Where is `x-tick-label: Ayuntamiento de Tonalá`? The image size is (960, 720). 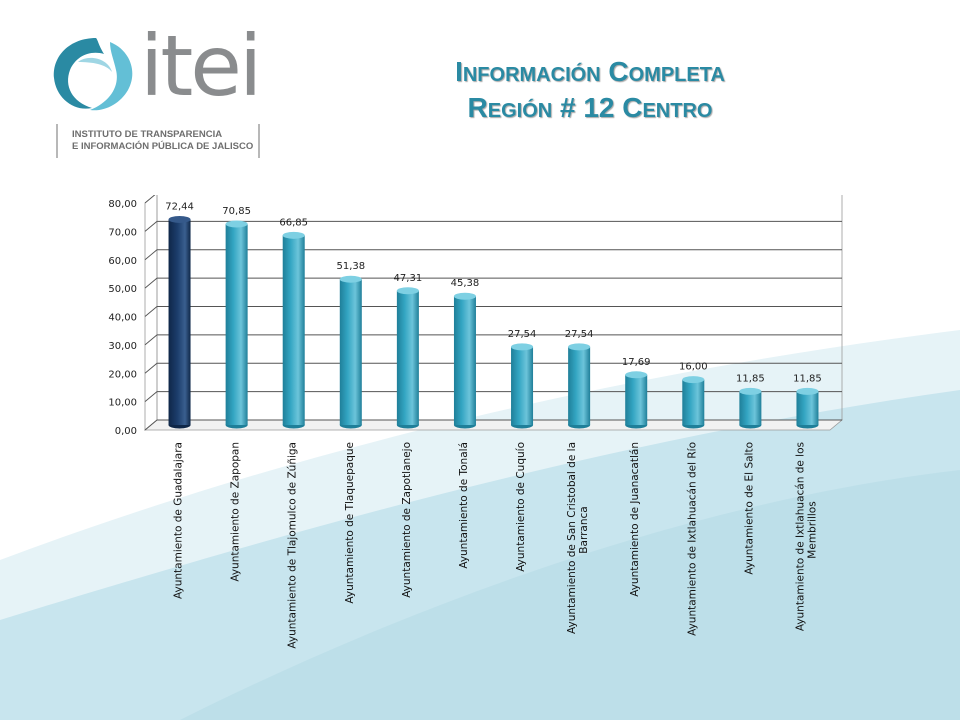 x-tick-label: Ayuntamiento de Tonalá is located at coordinates (464, 505).